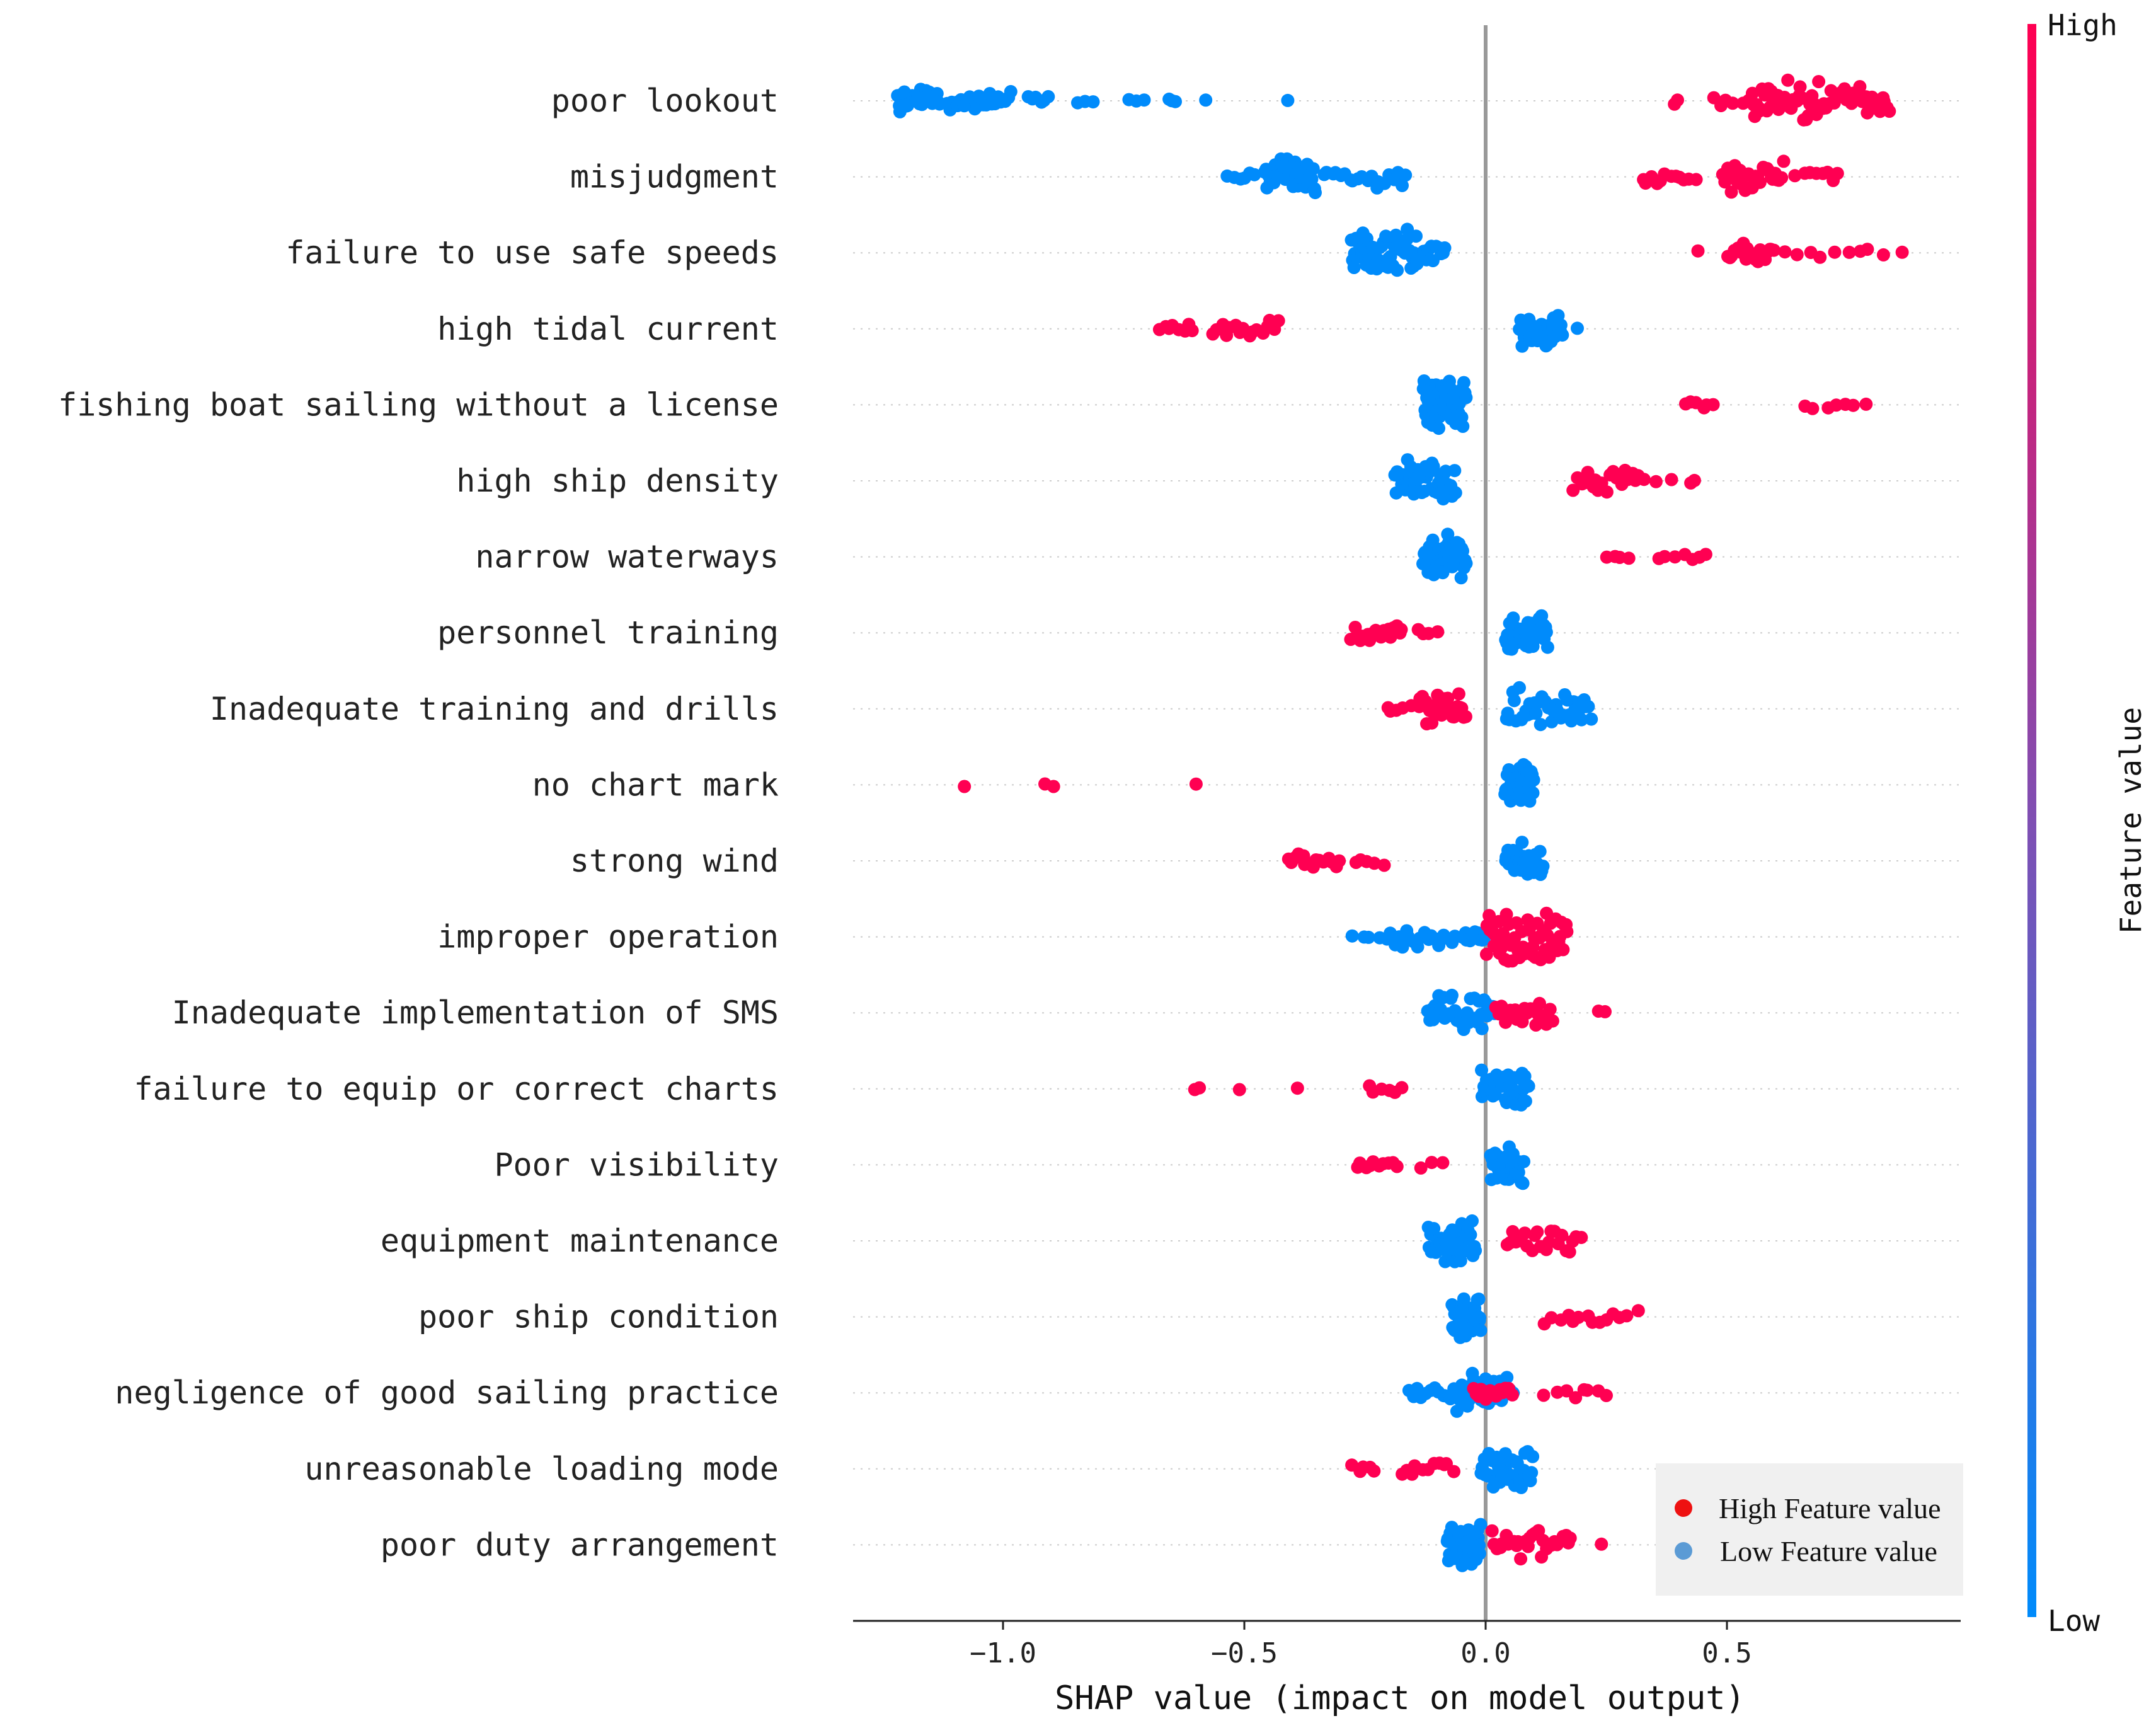  Describe the element at coordinates (580, 1545) in the screenshot. I see `feature-label: poor duty arrangement` at that location.